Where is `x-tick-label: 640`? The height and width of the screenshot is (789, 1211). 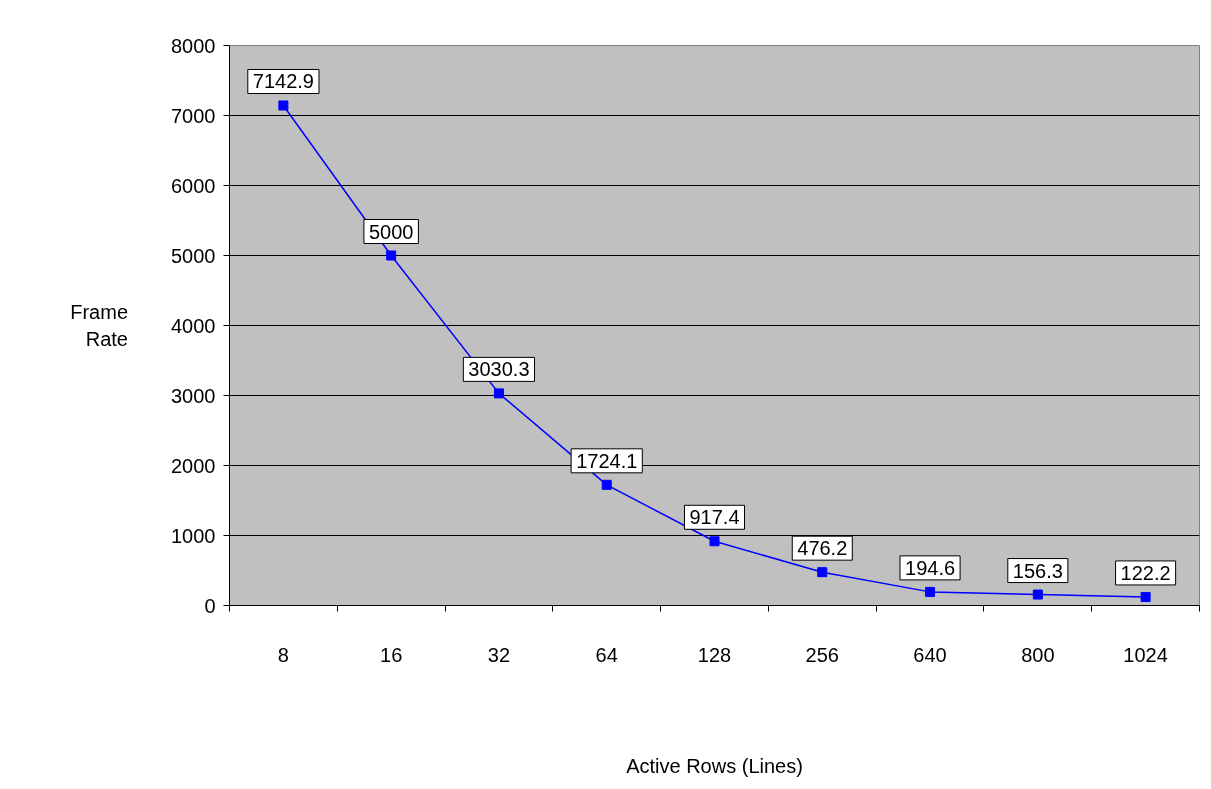
x-tick-label: 640 is located at coordinates (930, 654).